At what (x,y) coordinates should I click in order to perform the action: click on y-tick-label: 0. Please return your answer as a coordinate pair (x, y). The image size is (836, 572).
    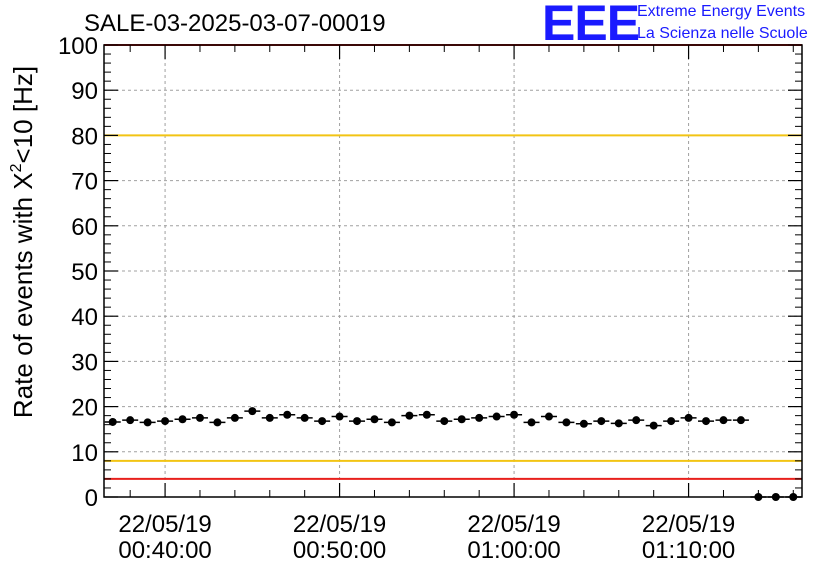
    Looking at the image, I should click on (91, 498).